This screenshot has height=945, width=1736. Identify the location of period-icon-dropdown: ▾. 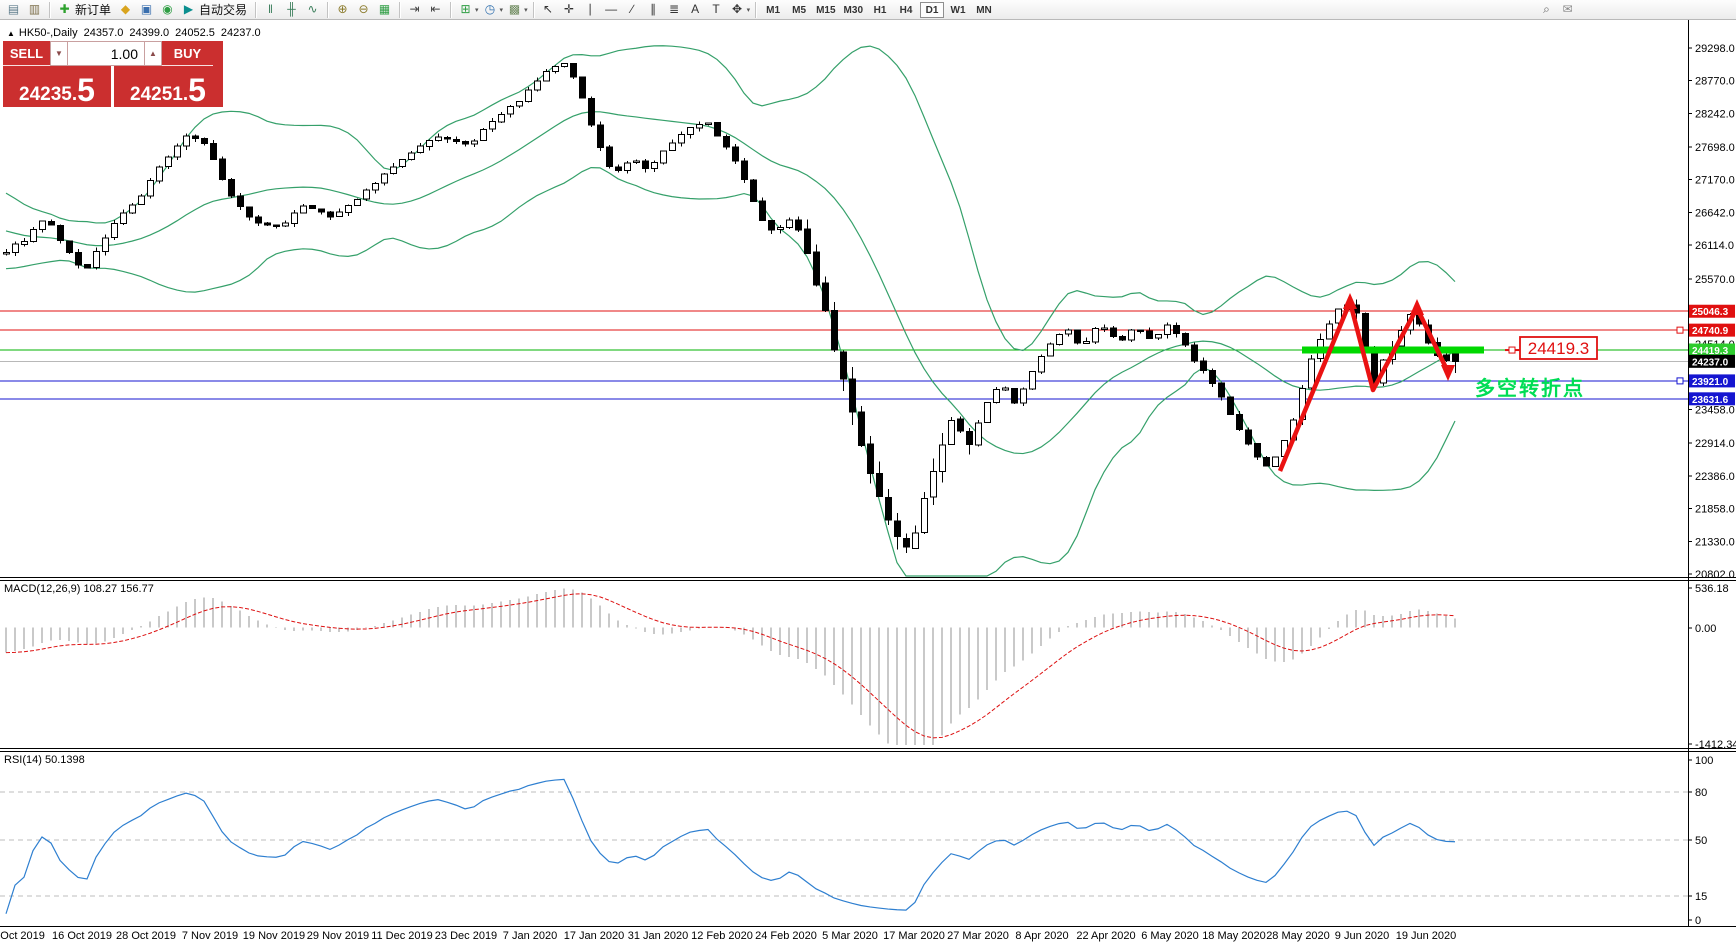
(501, 10).